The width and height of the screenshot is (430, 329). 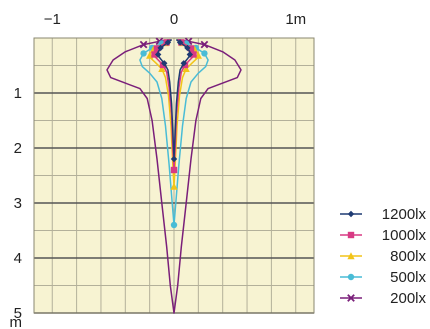 I want to click on y-tick-label: 2, so click(x=18, y=148).